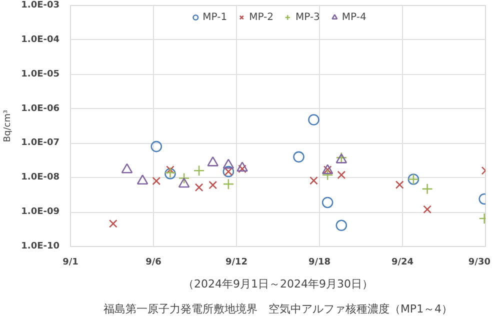 Image resolution: width=500 pixels, height=328 pixels. Describe the element at coordinates (236, 263) in the screenshot. I see `x-tick-label: 9/12` at that location.